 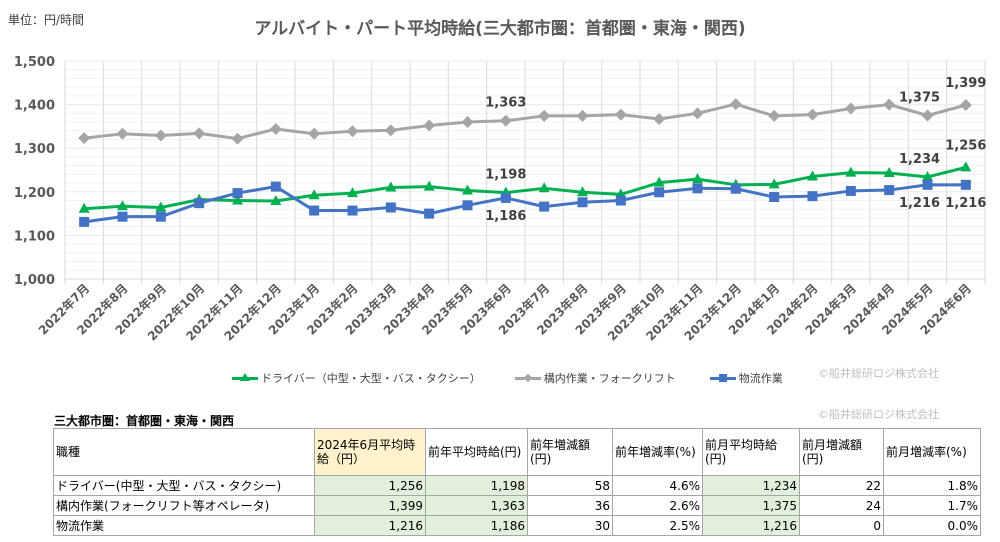 What do you see at coordinates (657, 505) in the screenshot?
I see `cell-yoy-rate: 2.6%` at bounding box center [657, 505].